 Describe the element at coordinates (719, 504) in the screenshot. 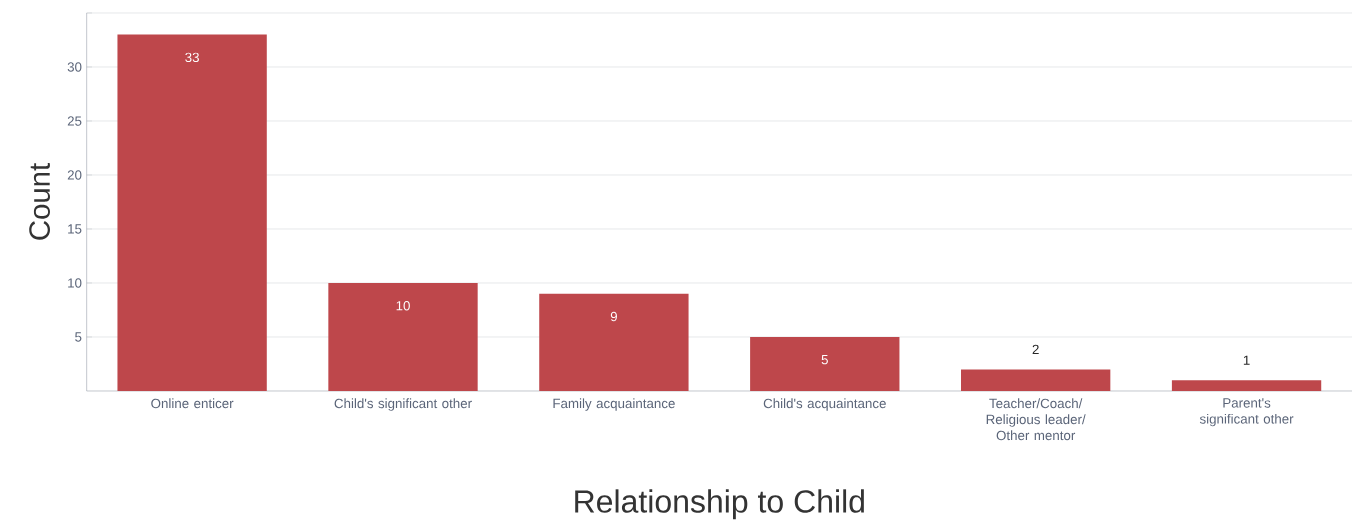

I see `x-axis-title: Relationship to Child` at that location.